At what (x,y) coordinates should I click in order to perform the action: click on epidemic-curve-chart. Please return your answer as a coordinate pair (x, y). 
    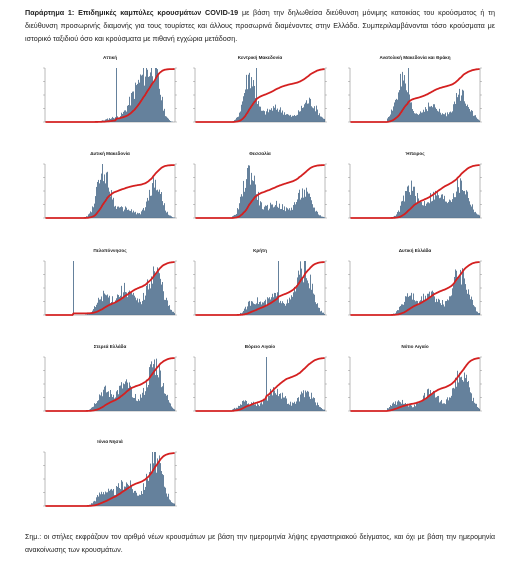
    Looking at the image, I should click on (415, 191).